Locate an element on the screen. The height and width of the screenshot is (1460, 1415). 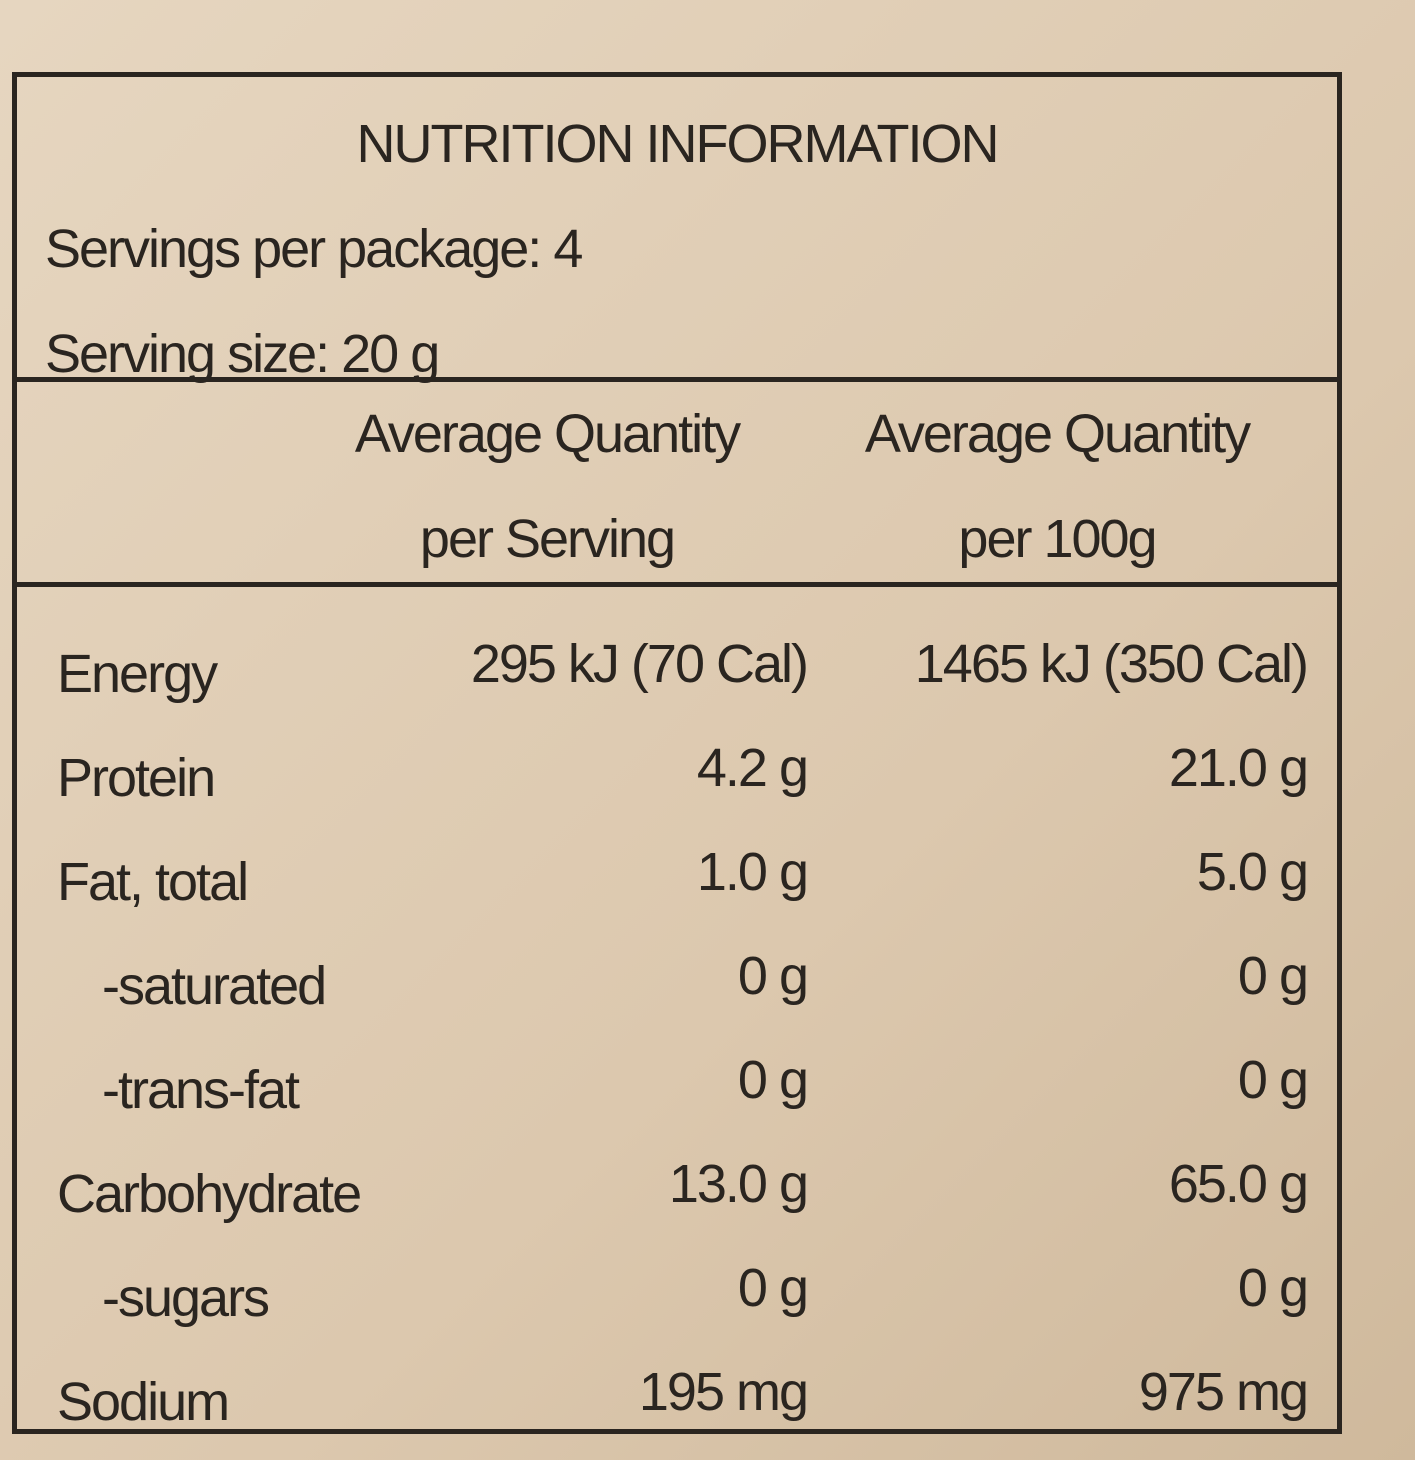
nutrient-name: Sodium is located at coordinates (143, 1402).